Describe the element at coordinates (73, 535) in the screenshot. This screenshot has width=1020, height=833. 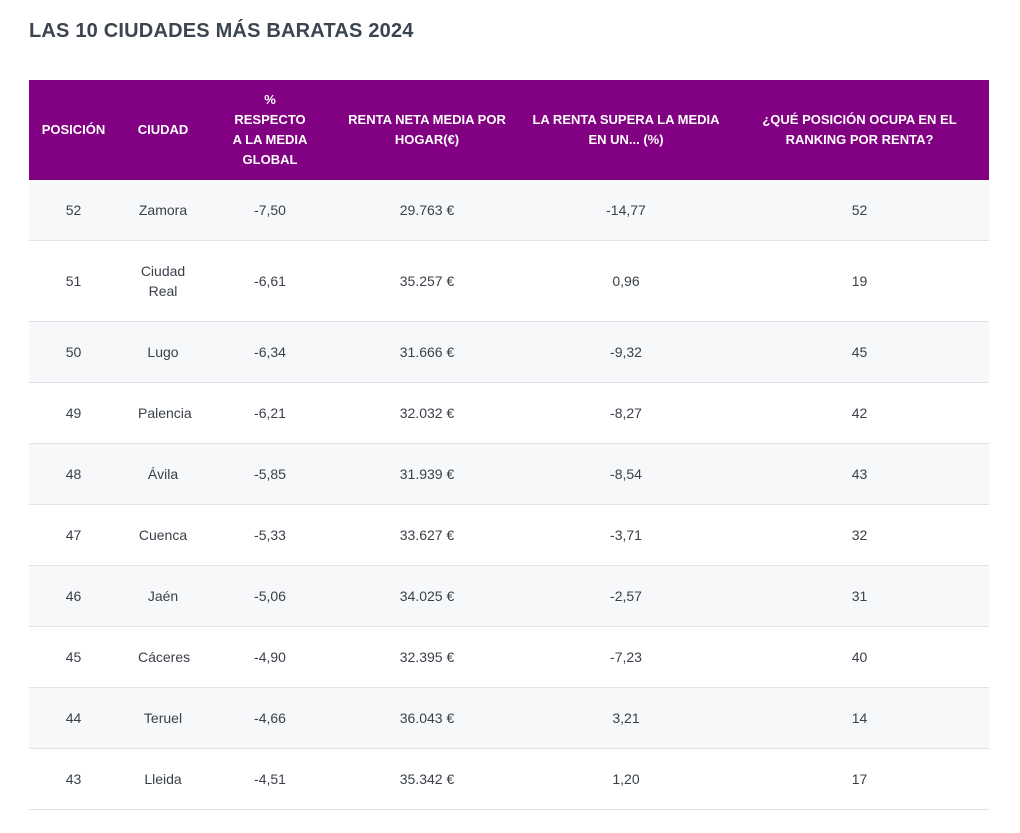
I see `table-cell: 47` at that location.